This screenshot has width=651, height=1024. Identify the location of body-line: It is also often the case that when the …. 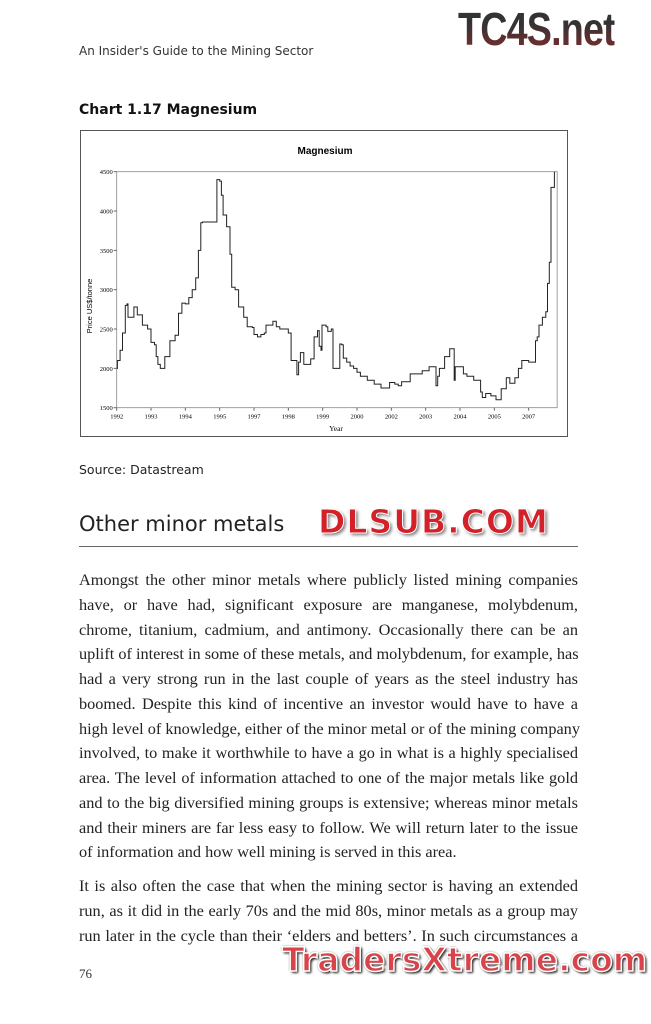
(328, 885).